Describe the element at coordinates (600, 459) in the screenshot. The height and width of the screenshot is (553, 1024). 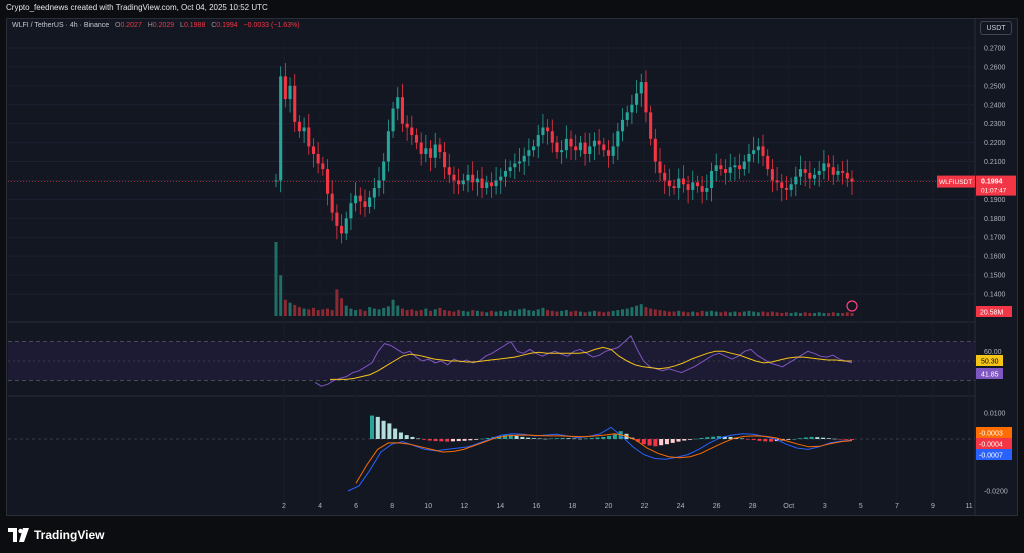
I see `macd-line` at that location.